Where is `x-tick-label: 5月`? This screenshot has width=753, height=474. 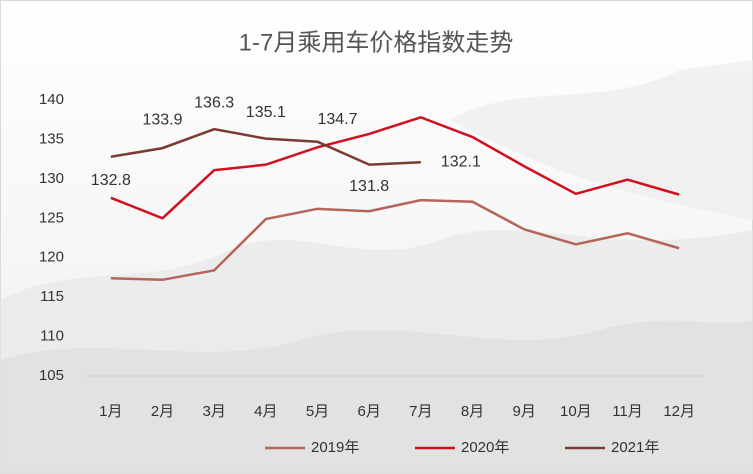
x-tick-label: 5月 is located at coordinates (317, 411).